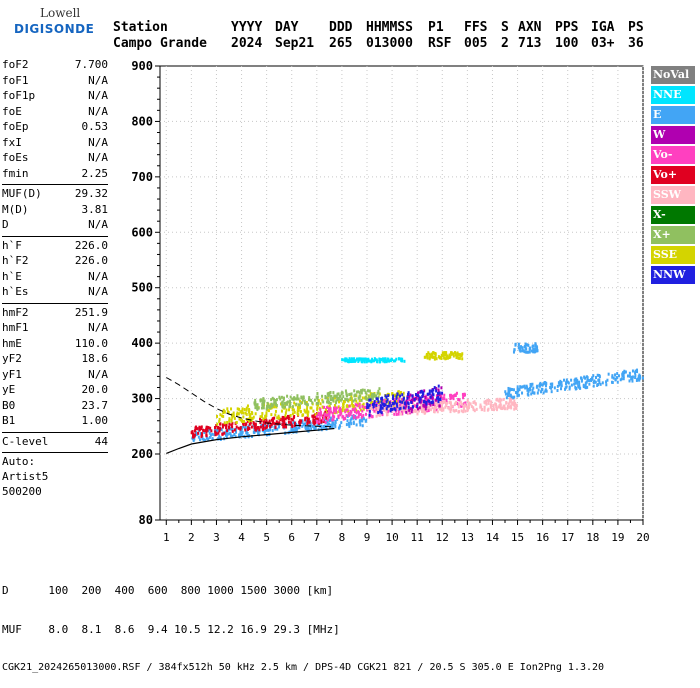 This screenshot has height=688, width=700. What do you see at coordinates (287, 27) in the screenshot?
I see `header-label-2: DAY` at bounding box center [287, 27].